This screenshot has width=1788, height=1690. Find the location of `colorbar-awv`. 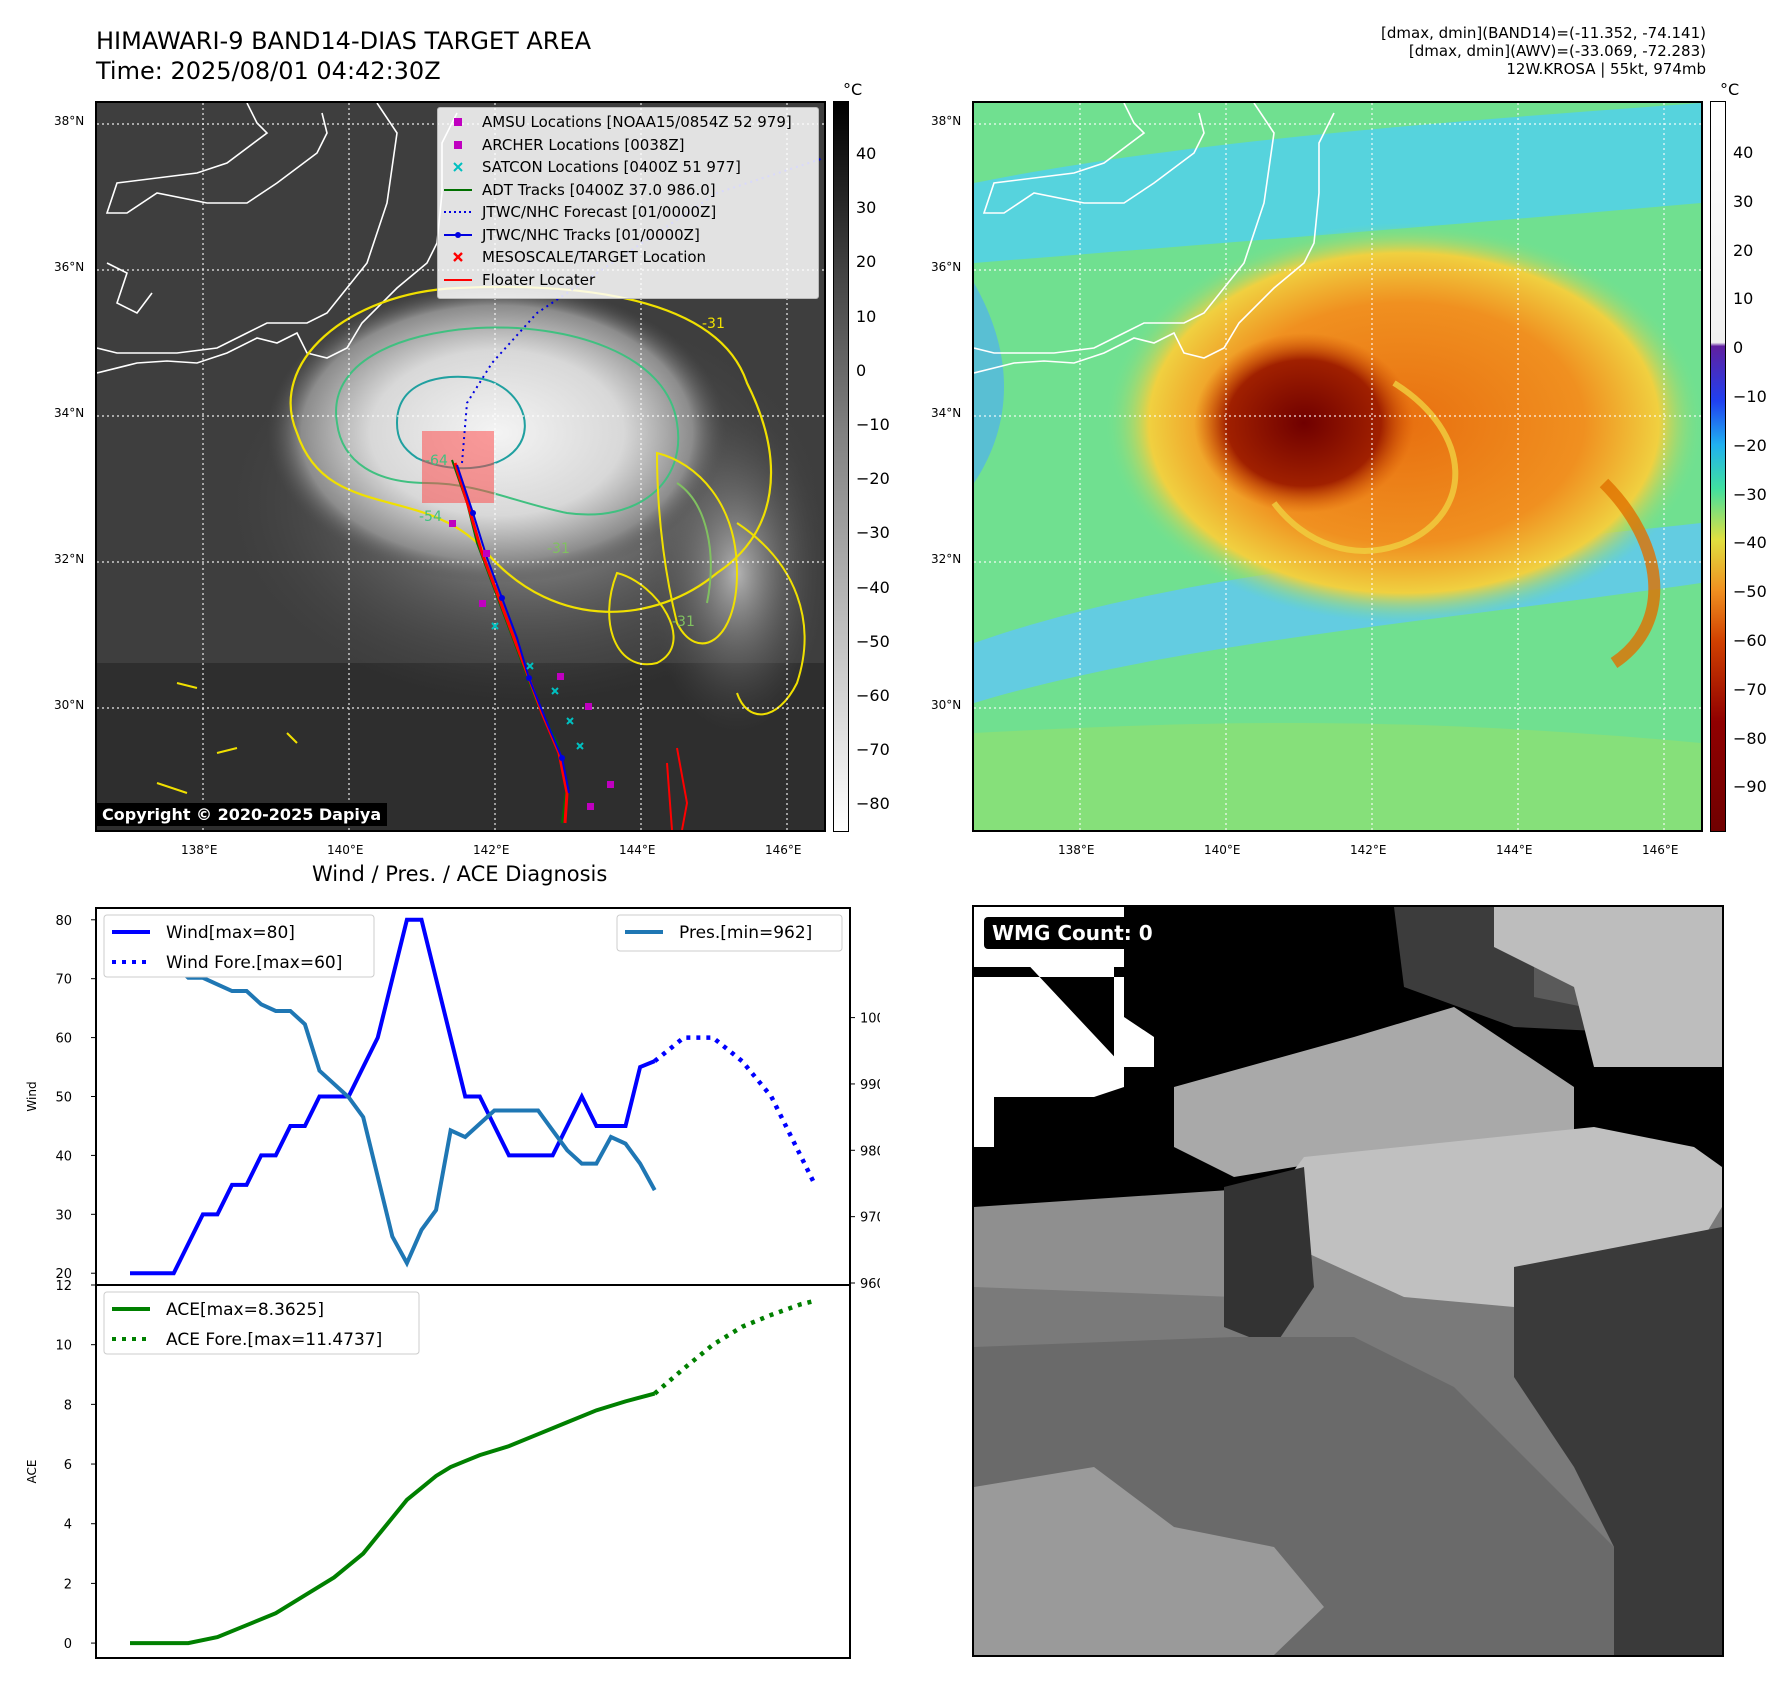

colorbar-awv is located at coordinates (1718, 466).